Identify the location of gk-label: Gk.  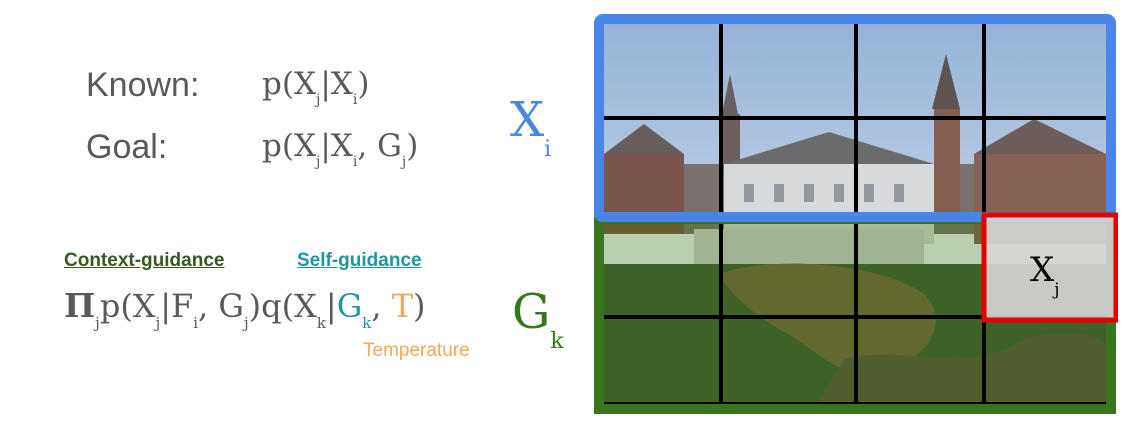
(538, 319).